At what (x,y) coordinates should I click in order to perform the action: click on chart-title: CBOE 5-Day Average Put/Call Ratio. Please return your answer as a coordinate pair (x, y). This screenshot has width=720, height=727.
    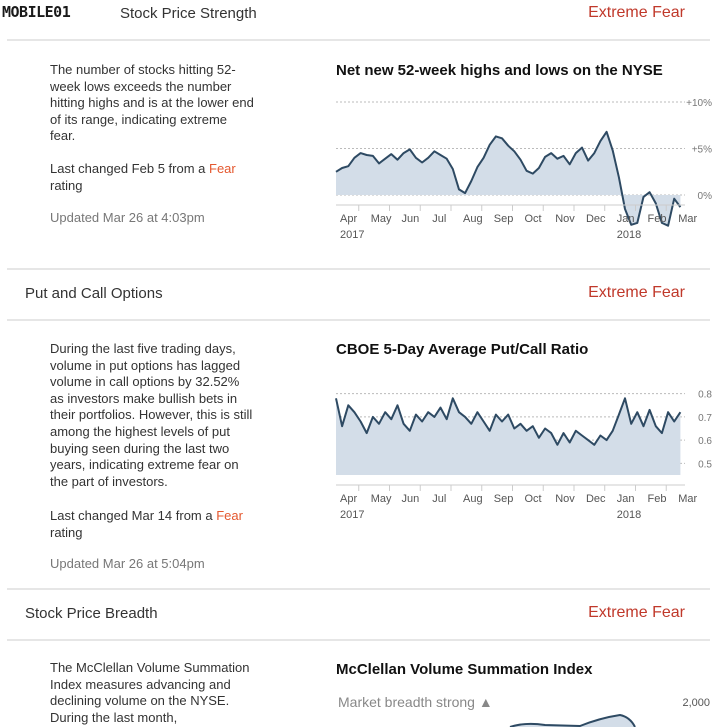
    Looking at the image, I should click on (462, 349).